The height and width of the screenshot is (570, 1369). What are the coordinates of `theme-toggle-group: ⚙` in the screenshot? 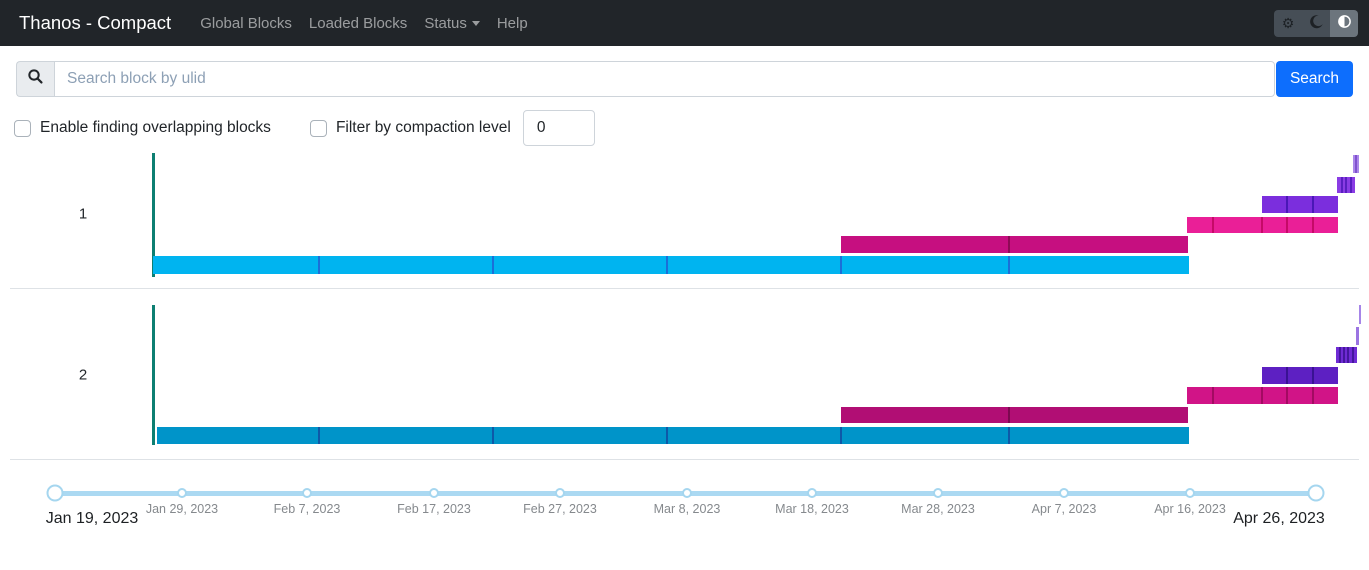 It's located at (1316, 23).